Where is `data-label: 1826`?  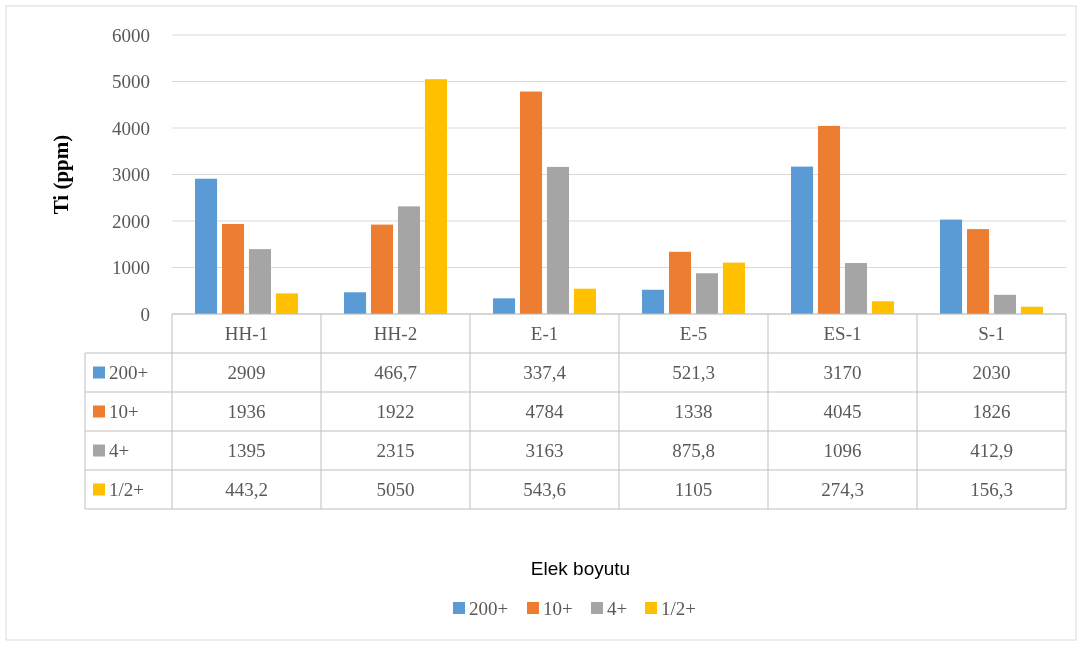
data-label: 1826 is located at coordinates (991, 412).